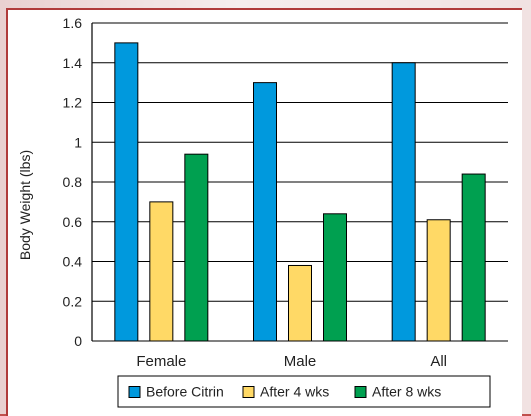  I want to click on bar-before-citrin-female, so click(126, 192).